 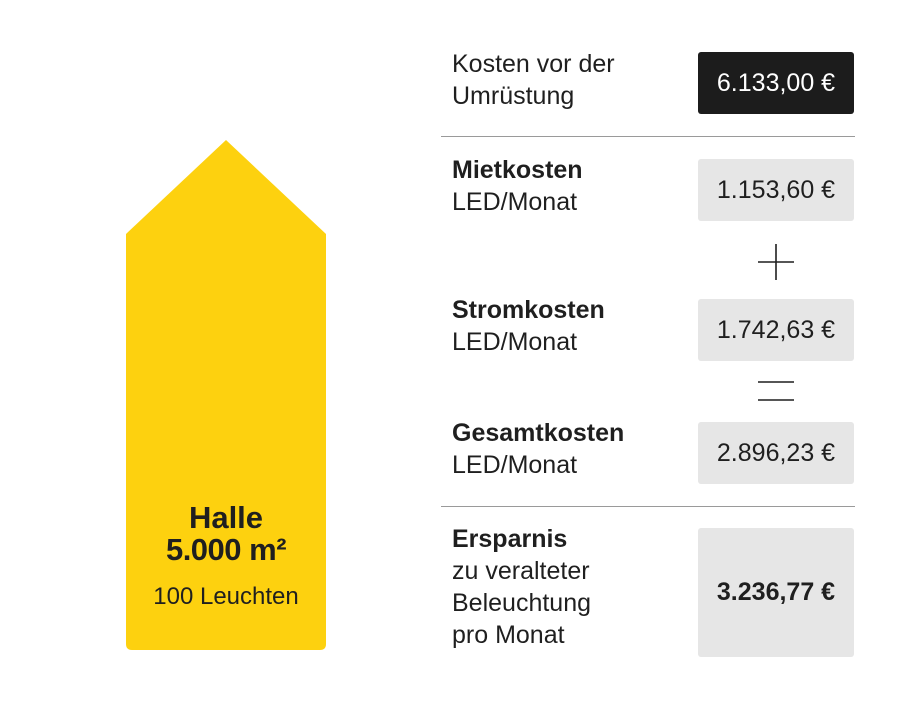 What do you see at coordinates (776, 190) in the screenshot?
I see `value-rent: 1.153,60 €` at bounding box center [776, 190].